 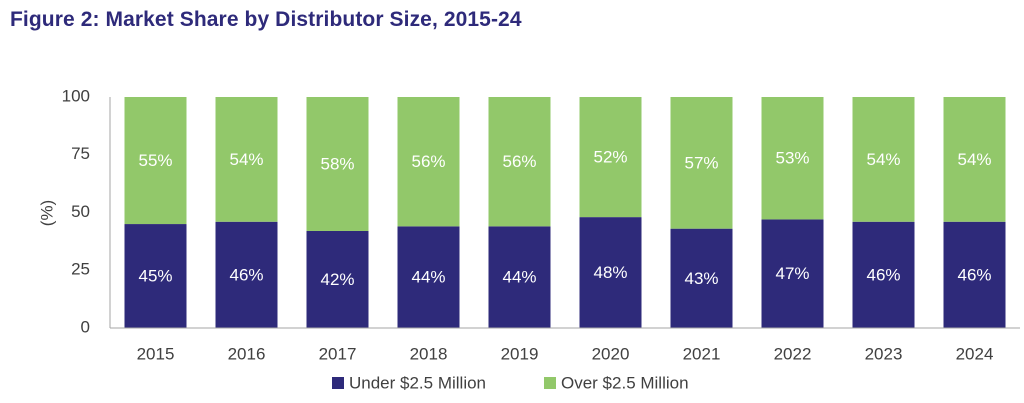 I want to click on x-tick-label: 2020, so click(x=611, y=353).